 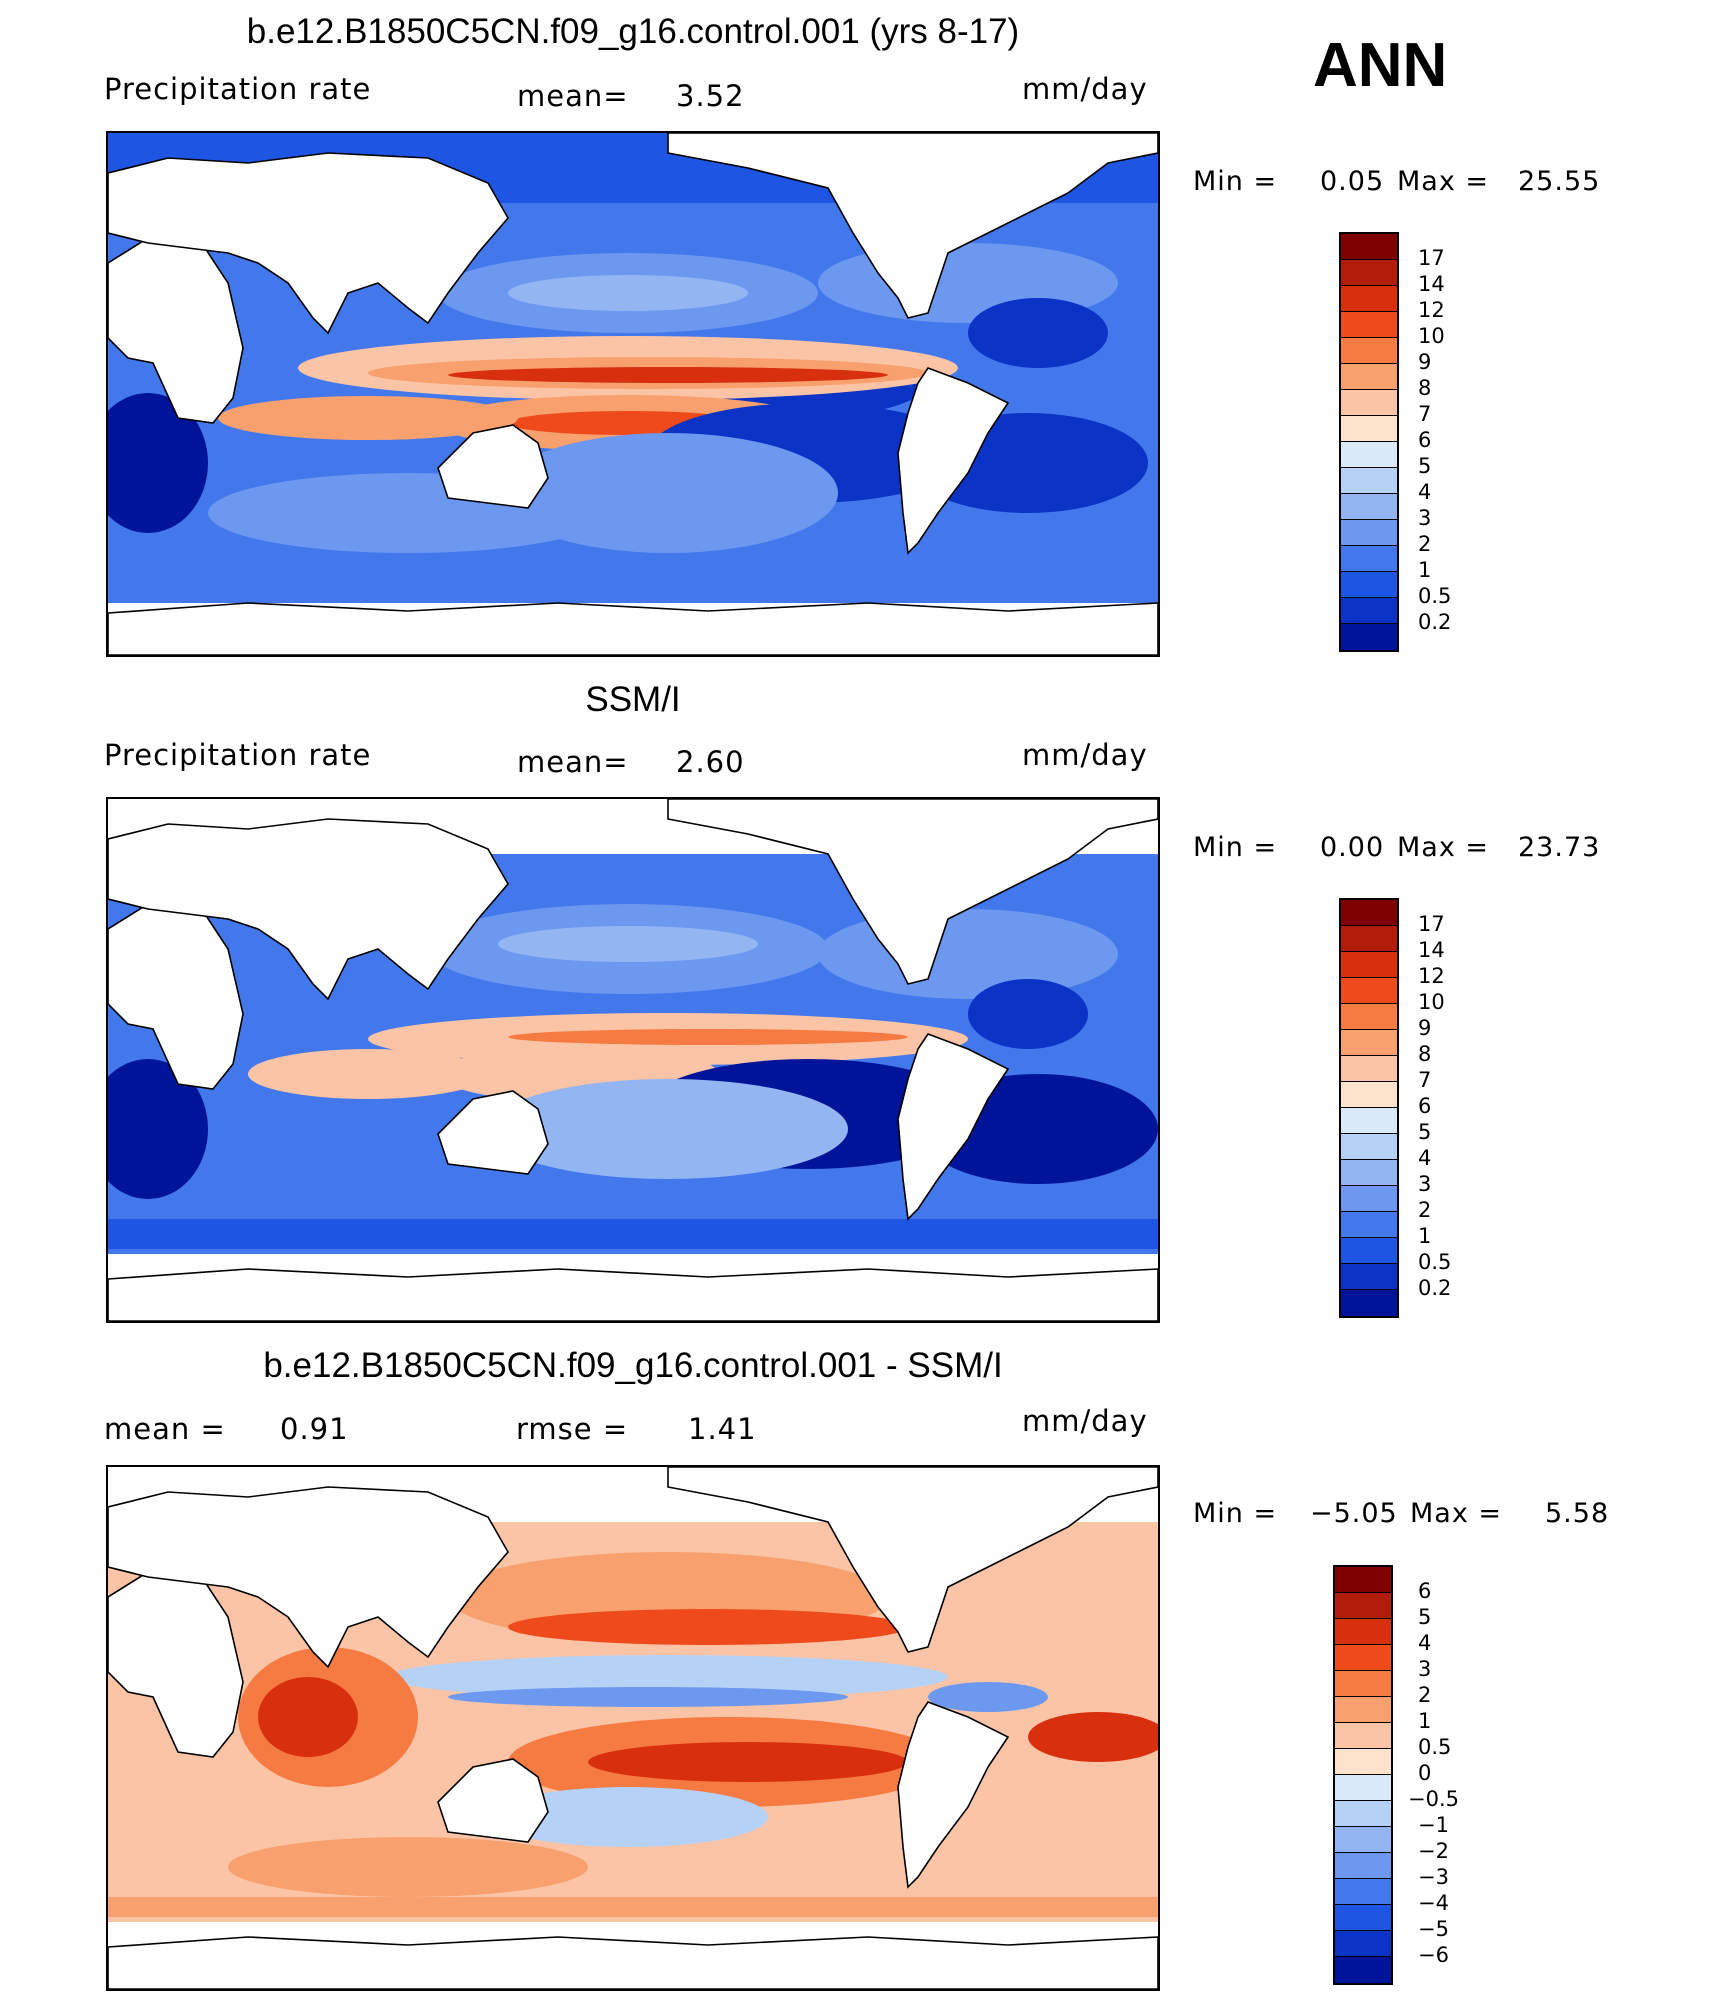 What do you see at coordinates (1380, 65) in the screenshot?
I see `season-label: ANN` at bounding box center [1380, 65].